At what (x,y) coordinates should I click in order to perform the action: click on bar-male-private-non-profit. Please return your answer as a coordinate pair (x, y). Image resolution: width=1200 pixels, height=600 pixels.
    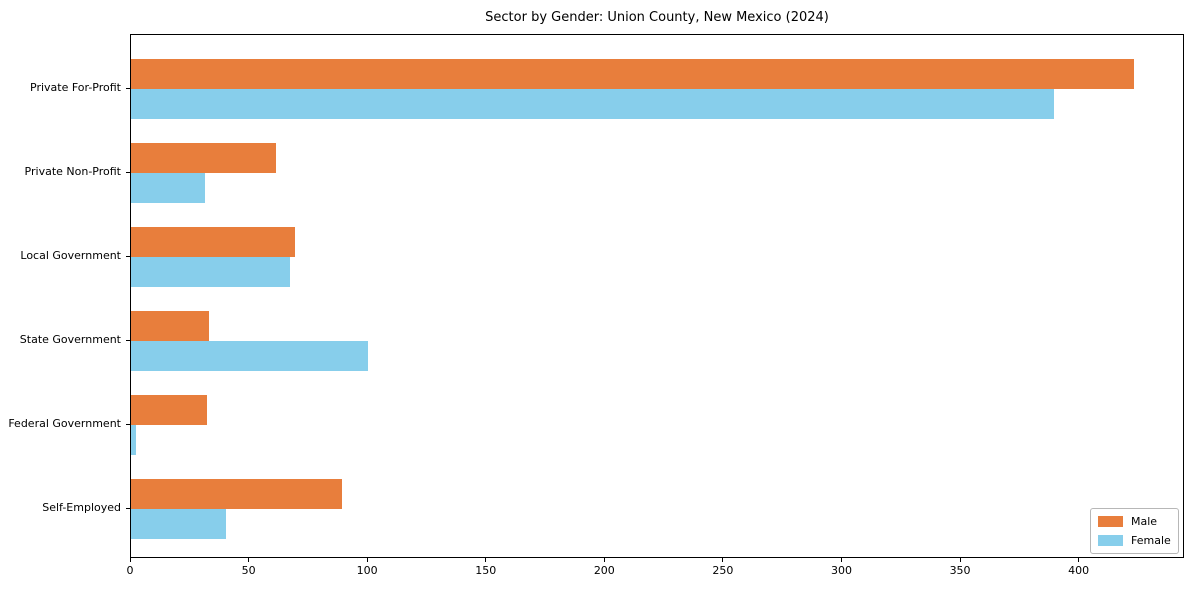
    Looking at the image, I should click on (203, 158).